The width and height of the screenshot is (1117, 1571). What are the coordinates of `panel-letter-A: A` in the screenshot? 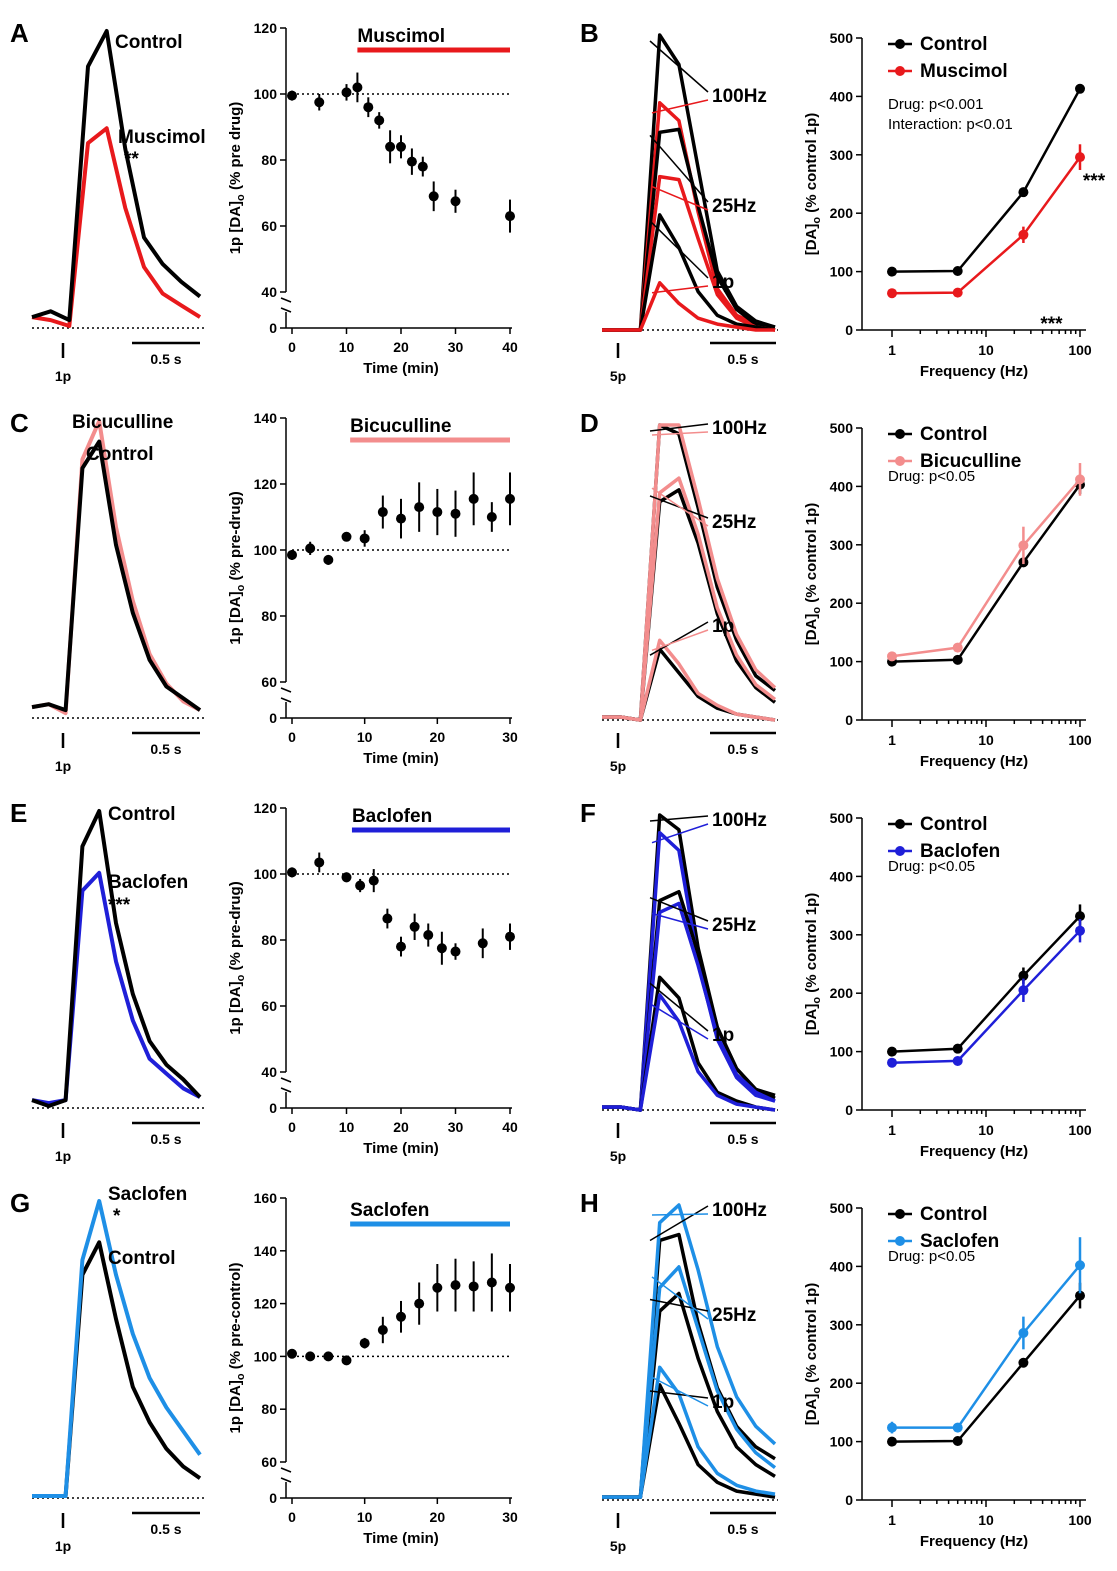 It's located at (19, 33).